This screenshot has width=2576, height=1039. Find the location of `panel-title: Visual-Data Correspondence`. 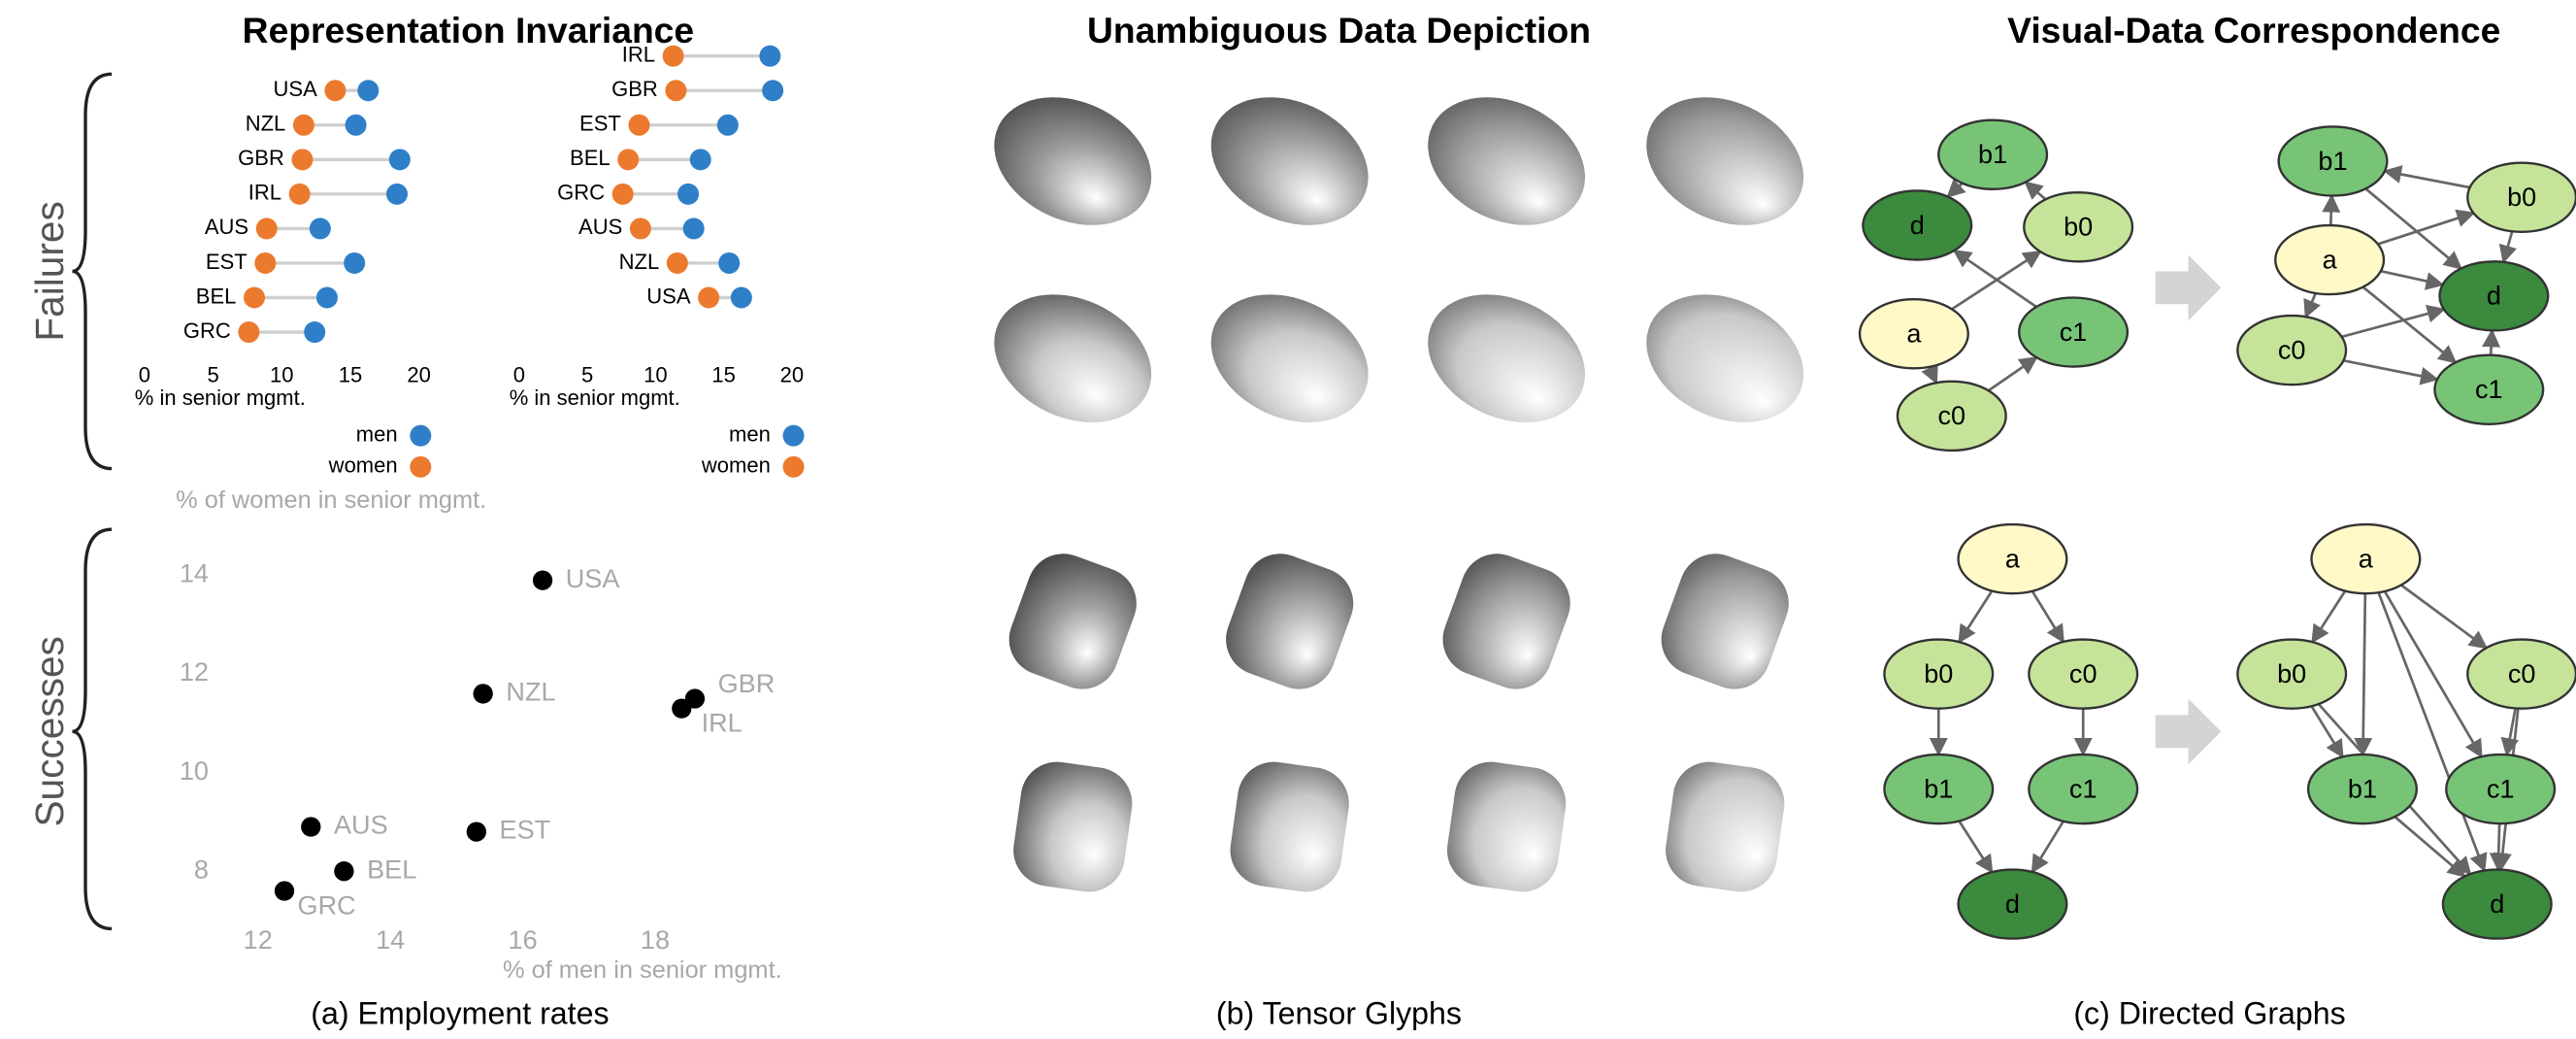

panel-title: Visual-Data Correspondence is located at coordinates (2253, 30).